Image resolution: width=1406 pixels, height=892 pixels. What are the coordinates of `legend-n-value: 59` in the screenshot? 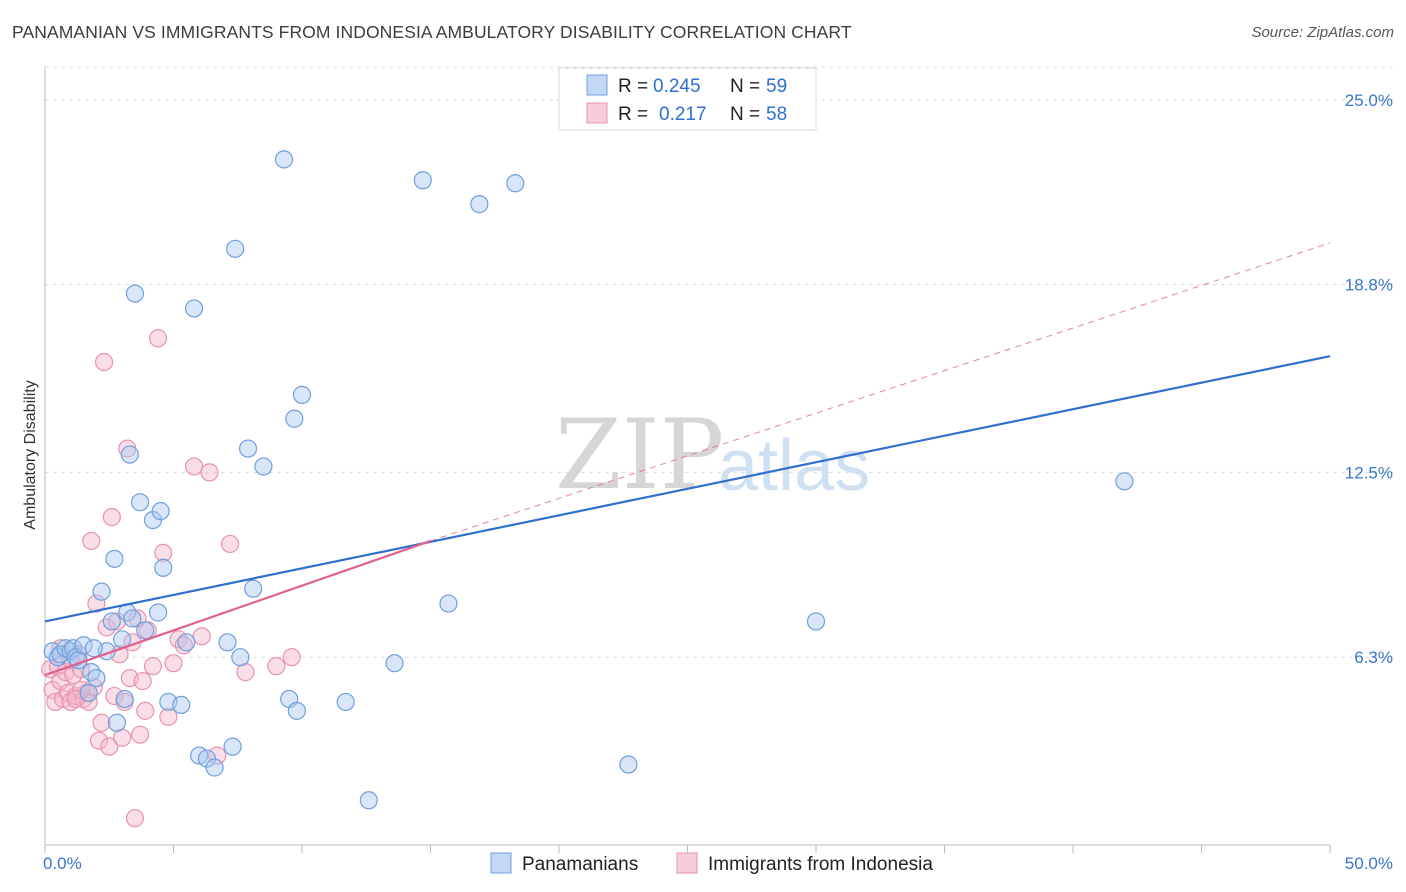 It's located at (776, 86).